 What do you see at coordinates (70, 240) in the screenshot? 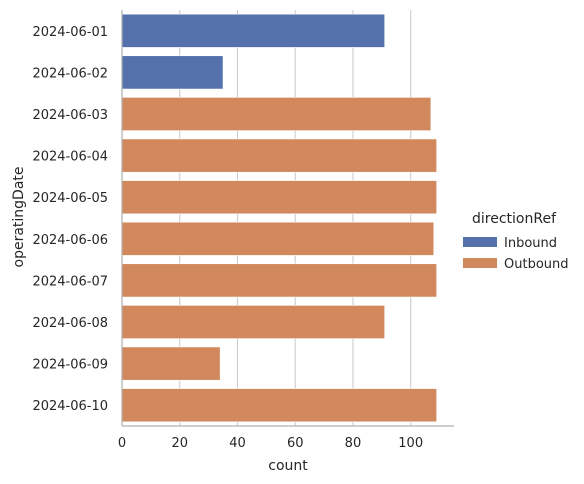
I see `y-tick-label: 2024-06-06` at bounding box center [70, 240].